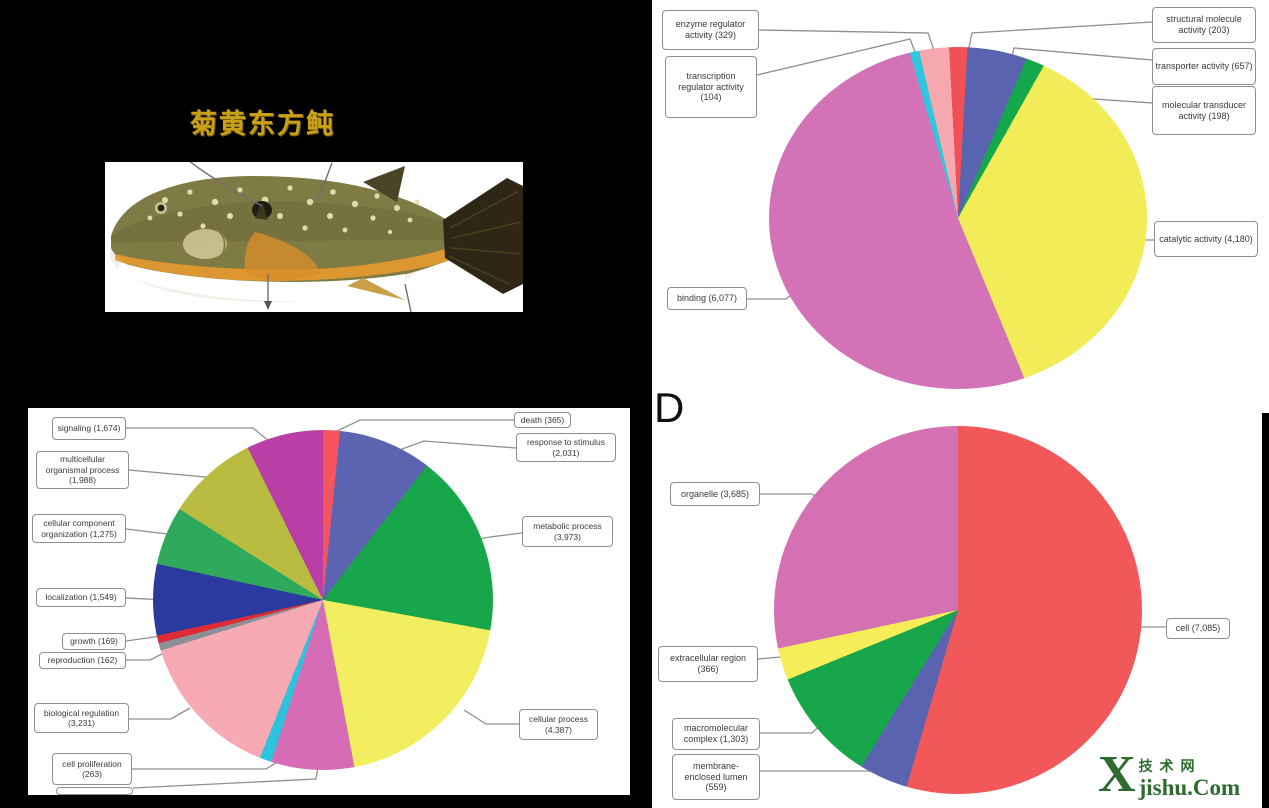  What do you see at coordinates (716, 777) in the screenshot?
I see `label-membrane-enclosed-lumen: membrane-enclosed lumen (559)` at bounding box center [716, 777].